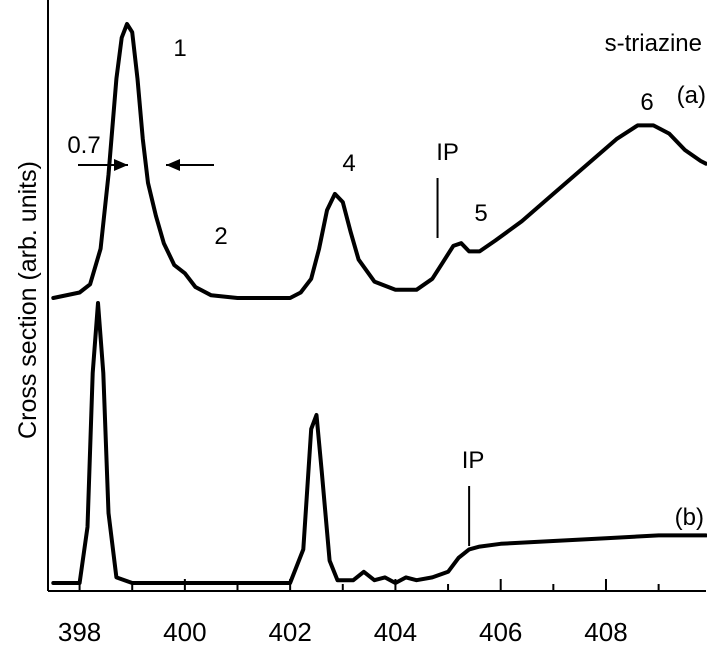 The width and height of the screenshot is (707, 653). Describe the element at coordinates (289, 632) in the screenshot. I see `x-tick-label: 402` at that location.